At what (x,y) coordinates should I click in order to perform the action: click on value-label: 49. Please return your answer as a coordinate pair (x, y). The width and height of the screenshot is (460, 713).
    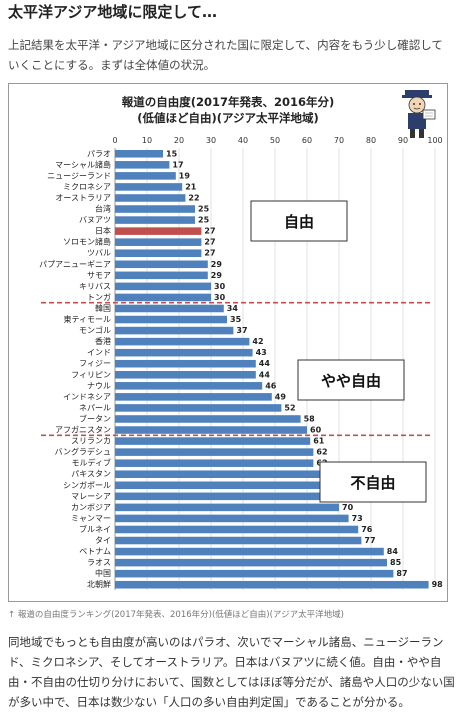
    Looking at the image, I should click on (281, 396).